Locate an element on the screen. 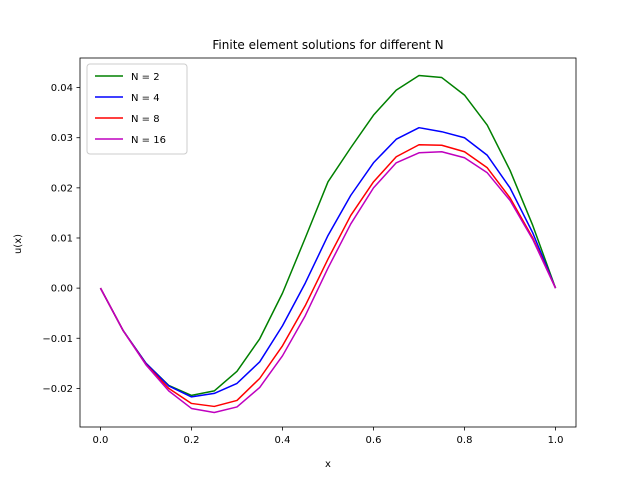  y-tick-label-2: 0.00 is located at coordinates (62, 289).